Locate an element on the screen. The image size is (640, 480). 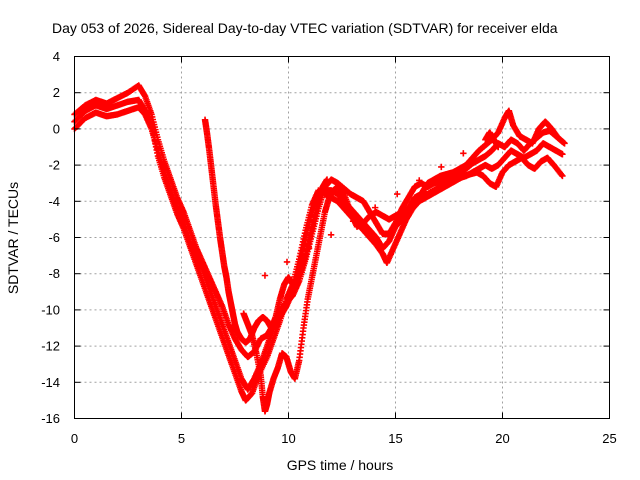
y-tick-labels: 4 2 0 -2 -4 -6 -8 -10 -12 -14 -16 is located at coordinates (50, 237).